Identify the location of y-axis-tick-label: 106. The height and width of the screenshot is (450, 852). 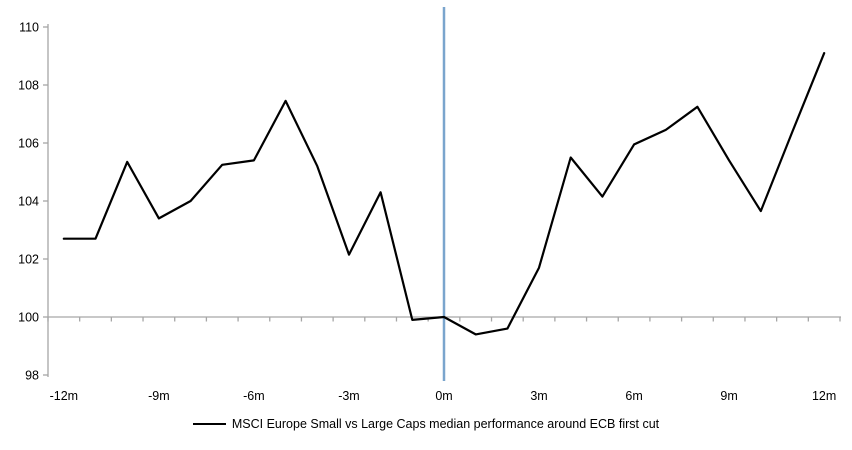
(28, 144).